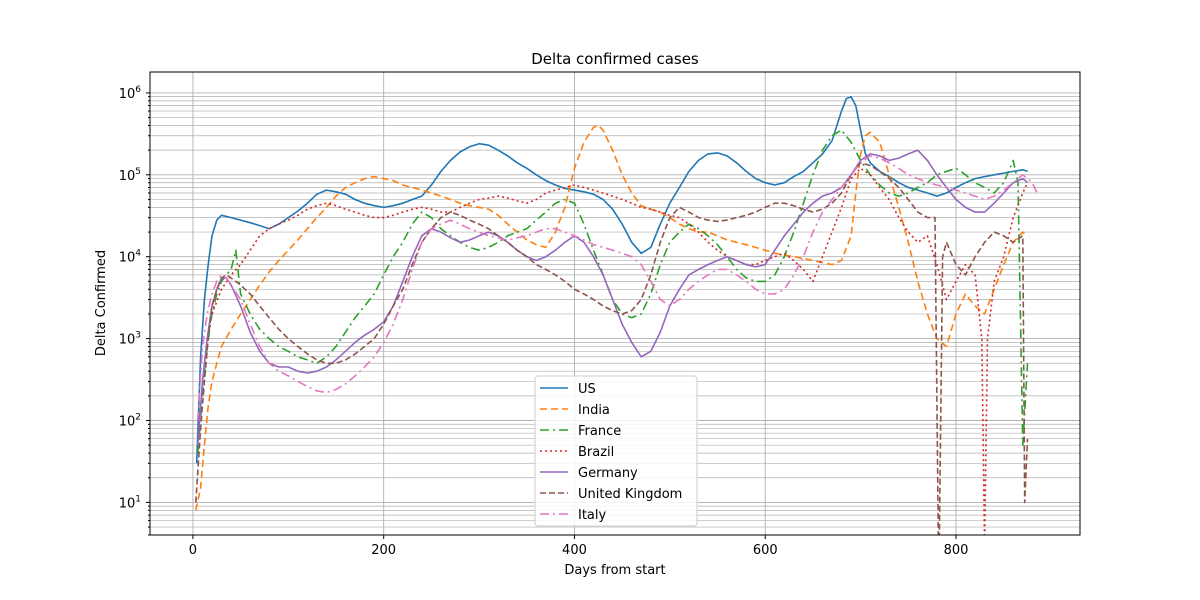  Describe the element at coordinates (596, 452) in the screenshot. I see `legend-label: Brazil` at that location.